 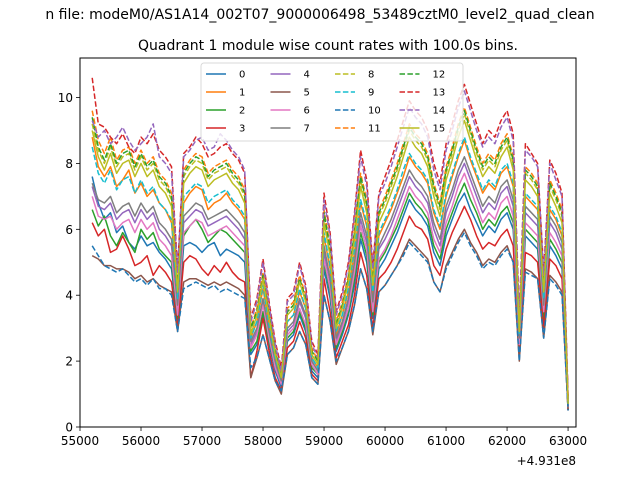 I want to click on y-tick-label: 10, so click(x=65, y=98).